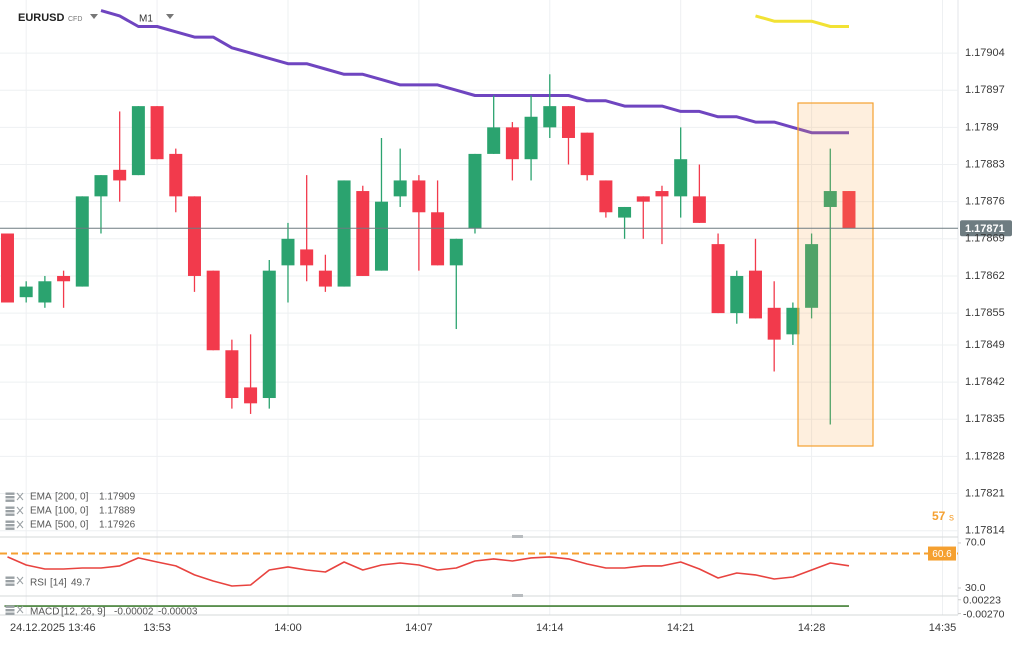  I want to click on ema-200-icons, so click(14, 497).